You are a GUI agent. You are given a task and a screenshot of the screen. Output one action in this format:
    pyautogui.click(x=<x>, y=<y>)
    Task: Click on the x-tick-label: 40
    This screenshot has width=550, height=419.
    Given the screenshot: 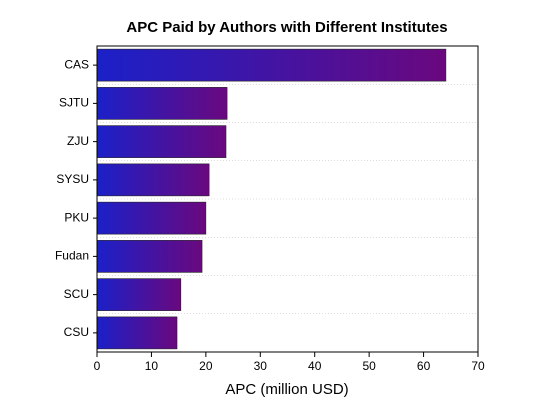 What is the action you would take?
    pyautogui.click(x=315, y=366)
    